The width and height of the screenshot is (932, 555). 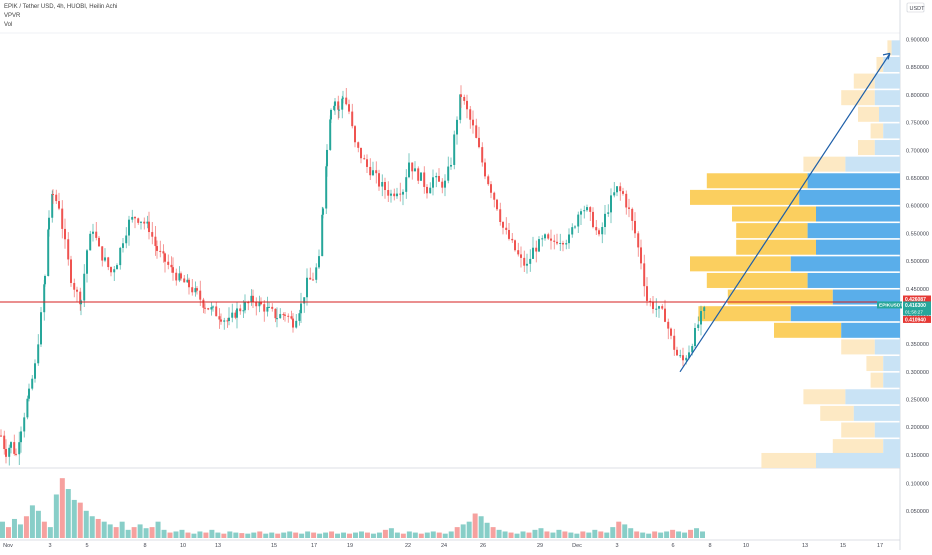 What do you see at coordinates (915, 300) in the screenshot?
I see `upper-line-label-text: 0.426087` at bounding box center [915, 300].